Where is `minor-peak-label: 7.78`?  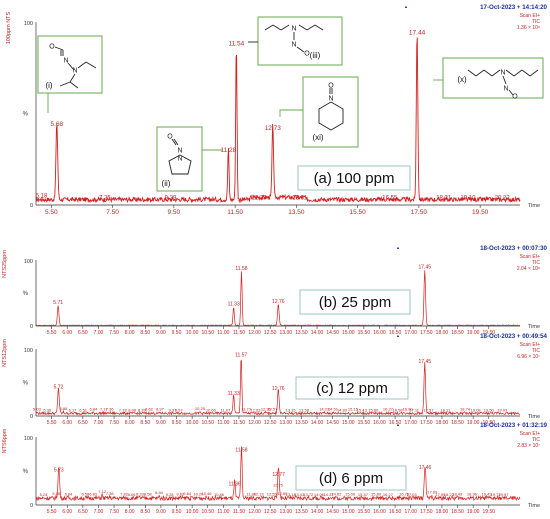 minor-peak-label: 7.78 is located at coordinates (123, 409).